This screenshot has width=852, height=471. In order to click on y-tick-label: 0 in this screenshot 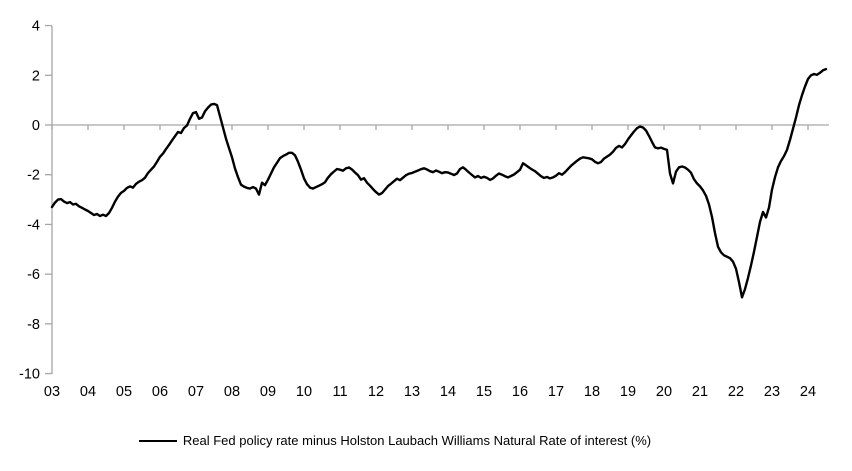, I will do `click(36, 126)`.